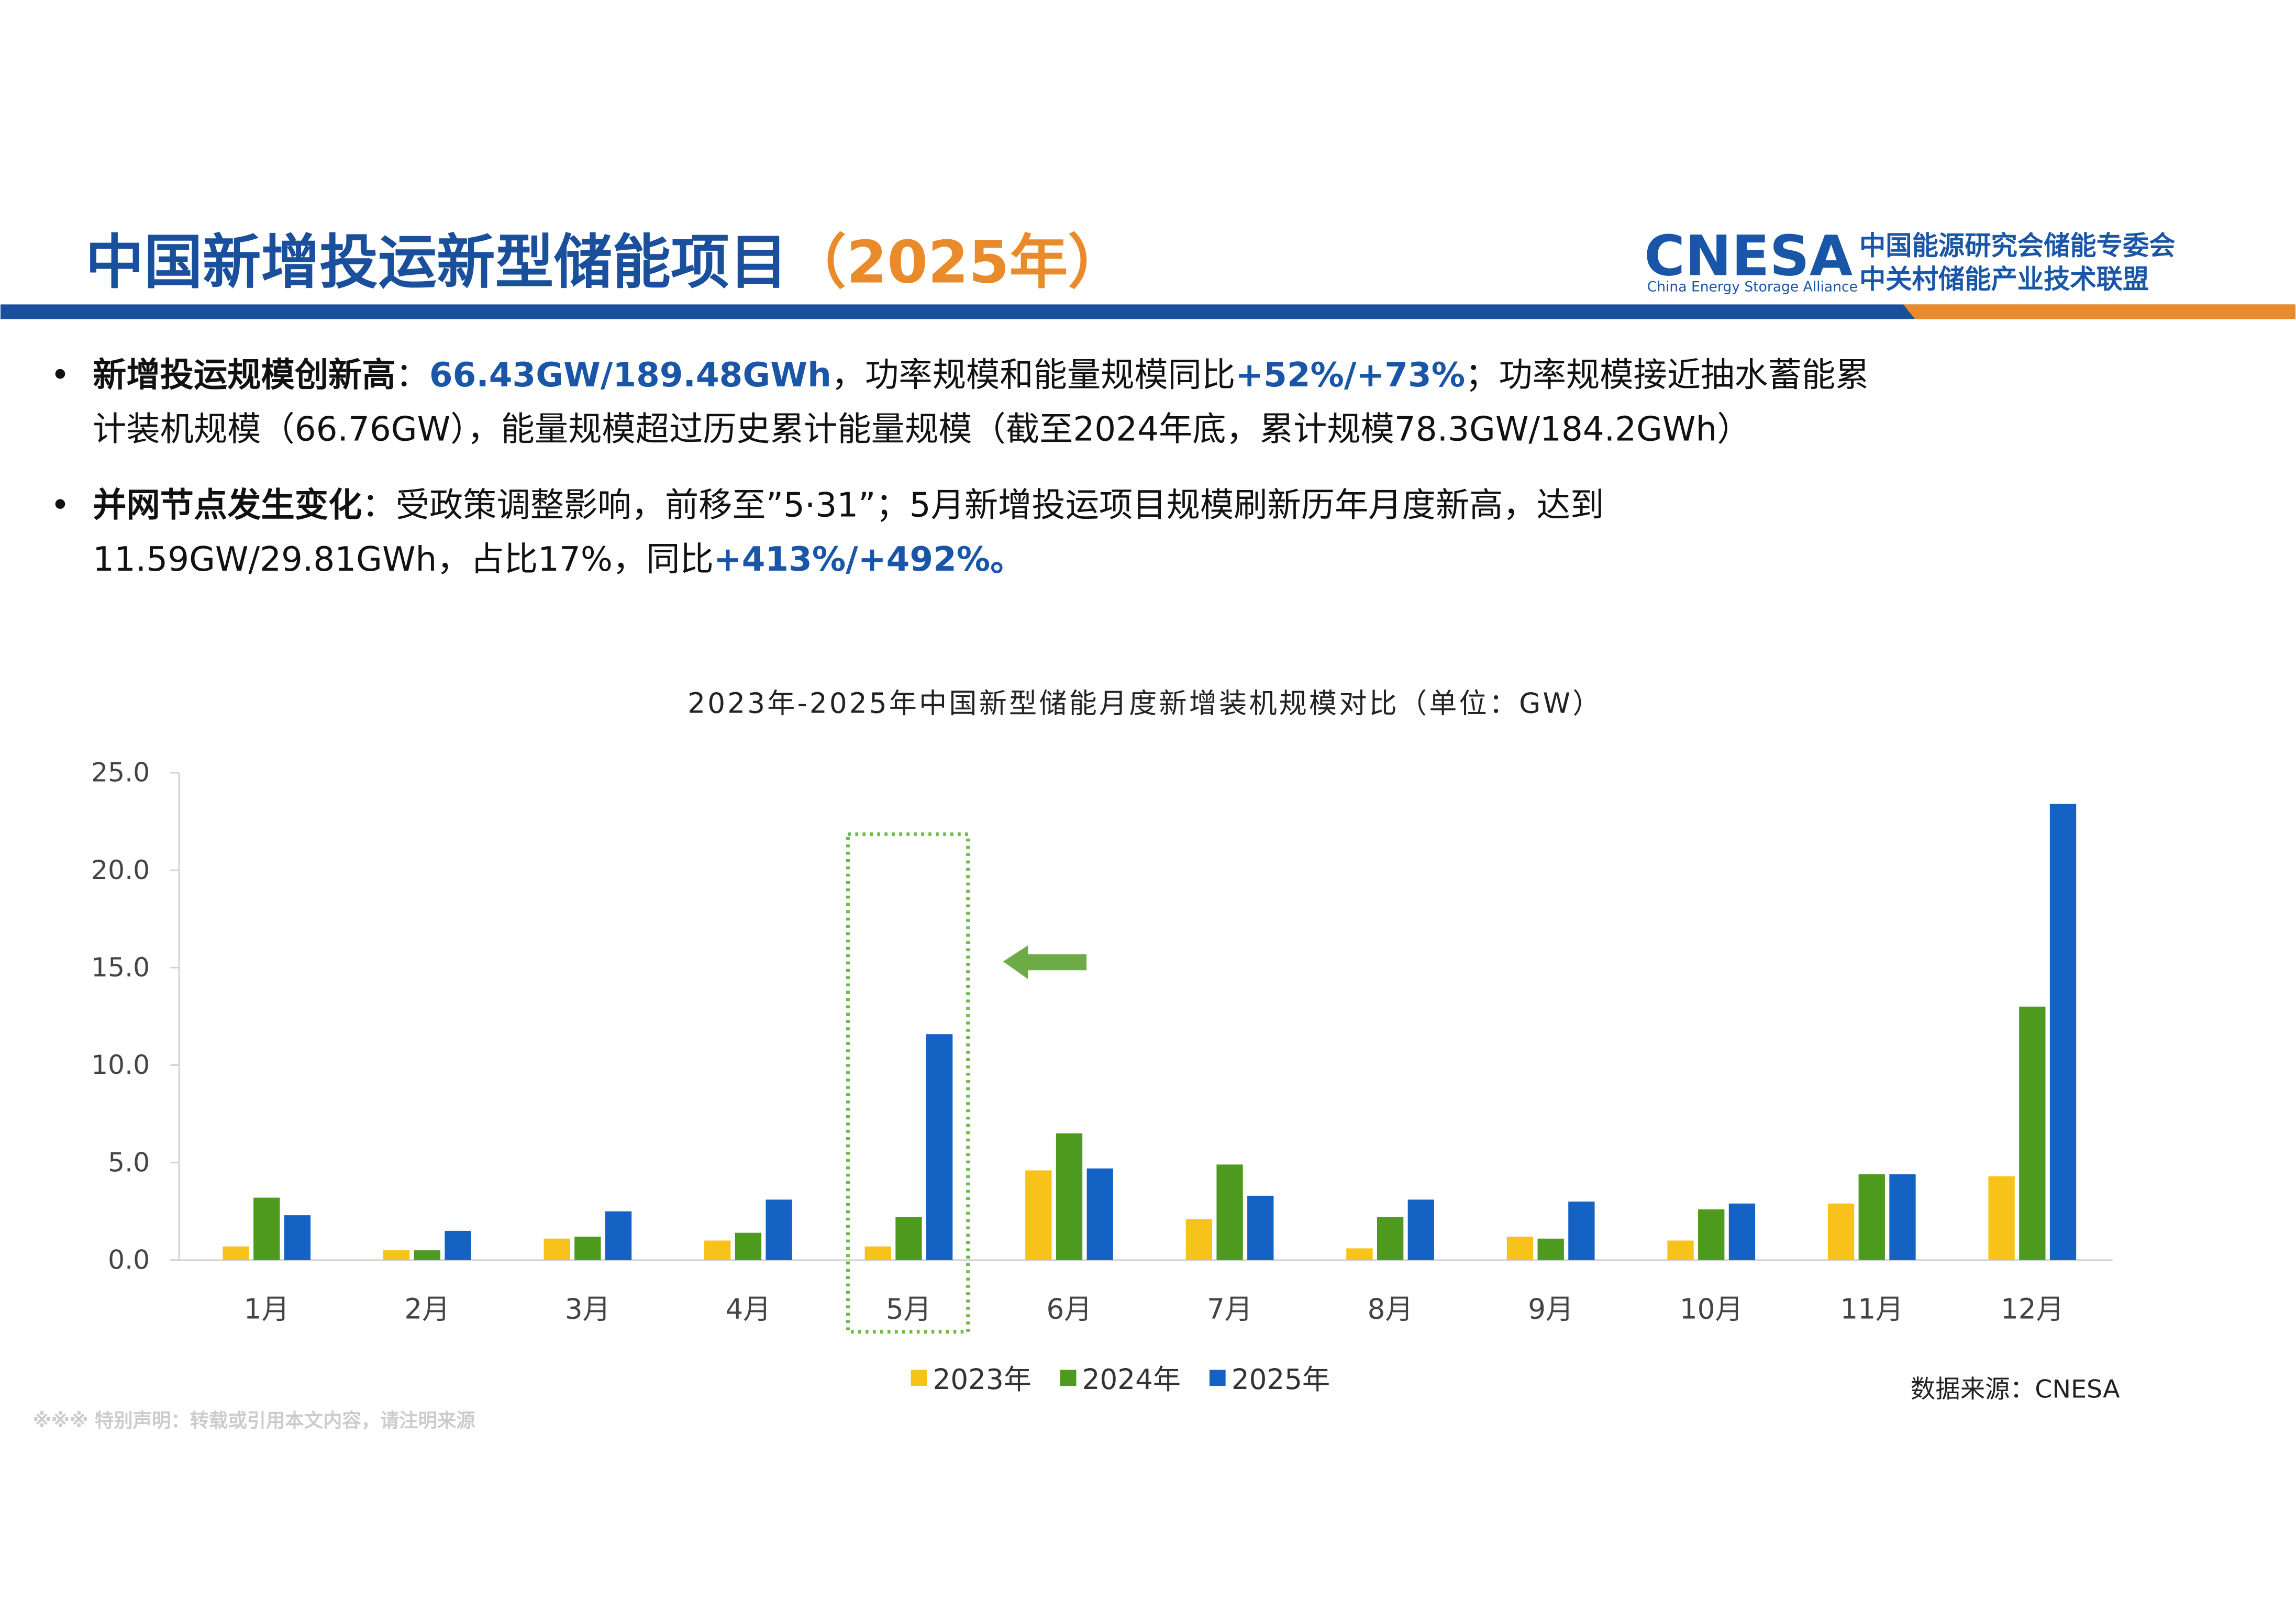  What do you see at coordinates (957, 262) in the screenshot?
I see `title-year: （2025年）` at bounding box center [957, 262].